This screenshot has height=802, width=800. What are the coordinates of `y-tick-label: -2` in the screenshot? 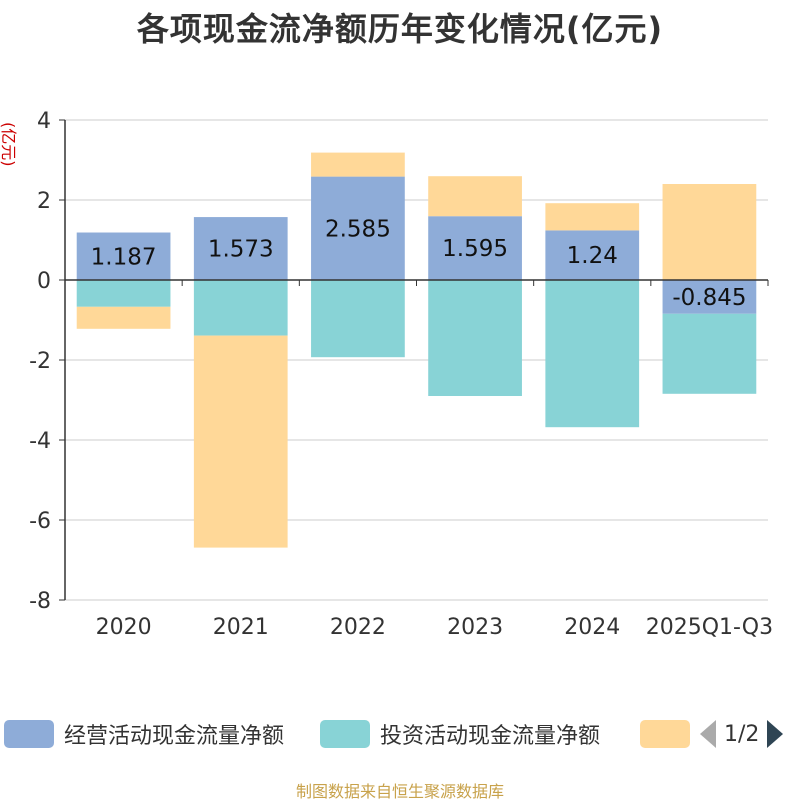 It's located at (40, 361).